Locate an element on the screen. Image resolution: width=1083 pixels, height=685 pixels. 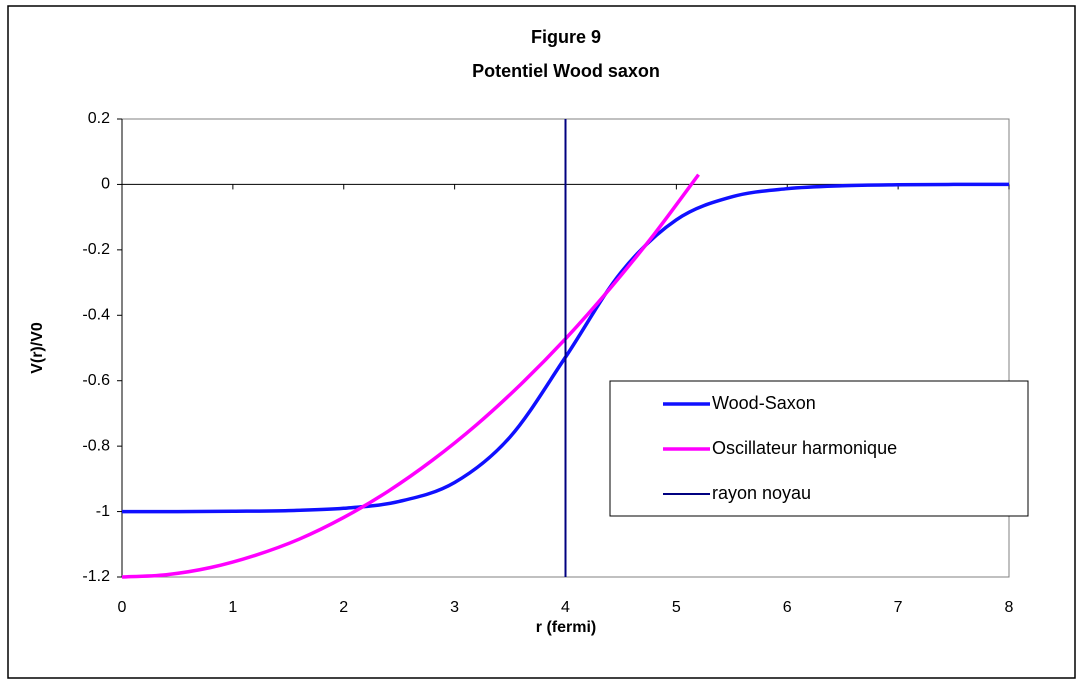
legend-label: Wood-Saxon is located at coordinates (764, 403).